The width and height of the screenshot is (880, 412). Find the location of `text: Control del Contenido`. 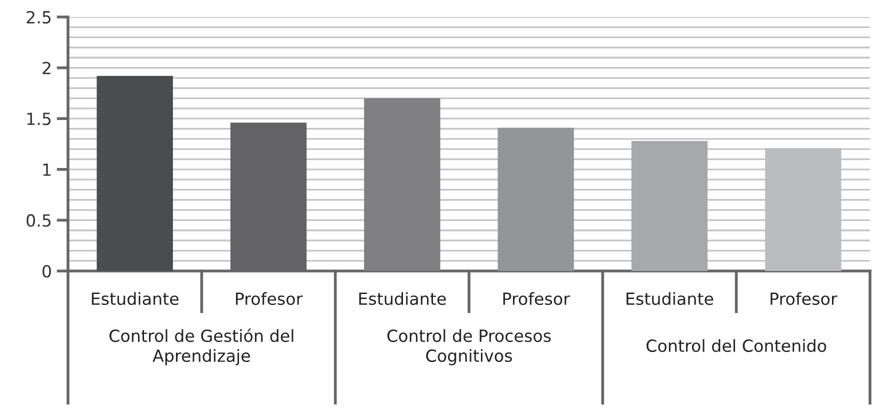

text: Control del Contenido is located at coordinates (736, 345).